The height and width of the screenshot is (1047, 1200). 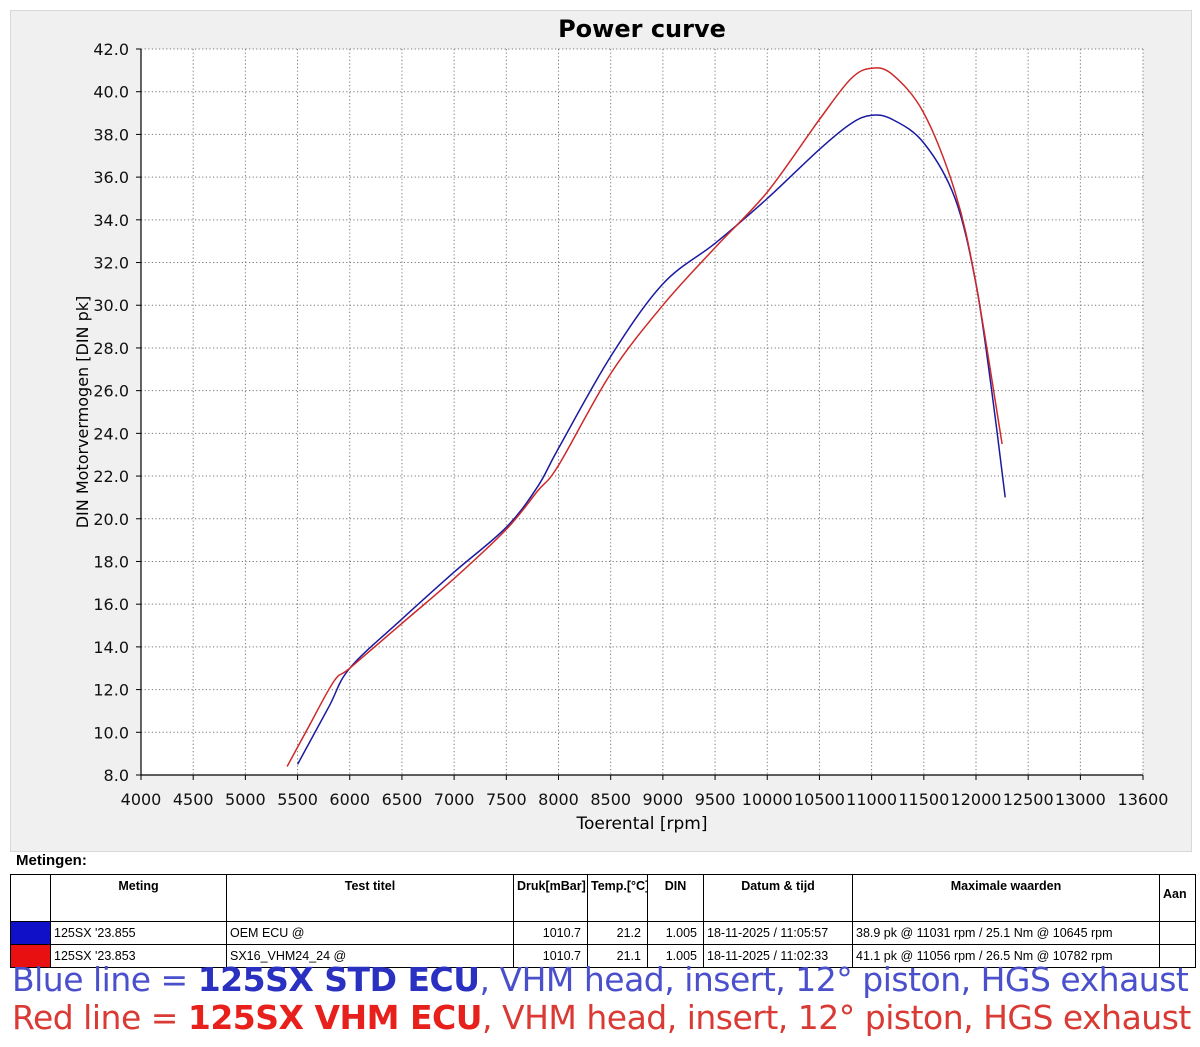 What do you see at coordinates (111, 263) in the screenshot?
I see `y-tick-label: 32.0` at bounding box center [111, 263].